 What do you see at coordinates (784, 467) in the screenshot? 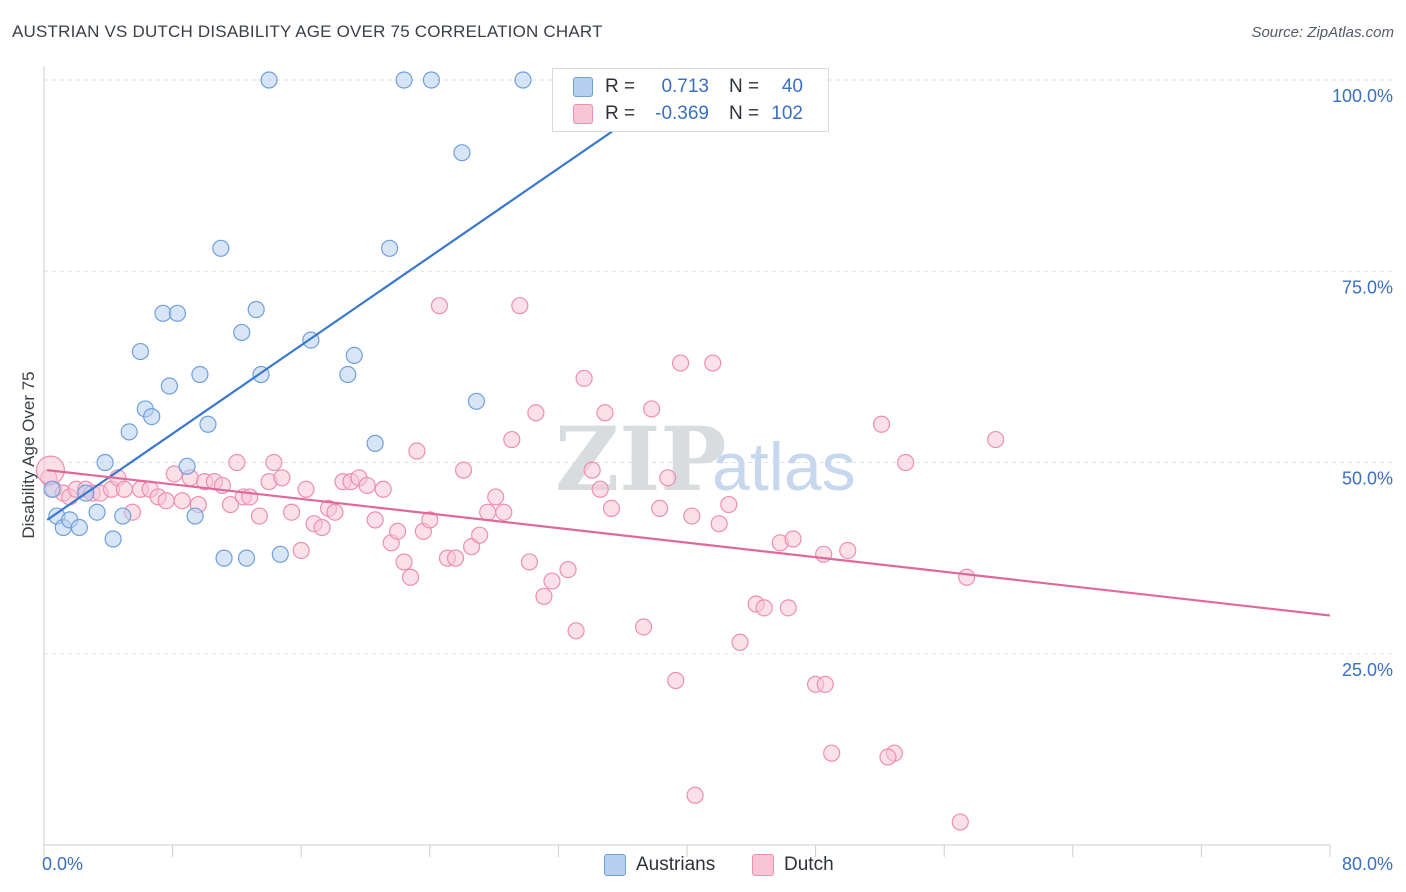
I see `watermark-atlas: atlas` at bounding box center [784, 467].